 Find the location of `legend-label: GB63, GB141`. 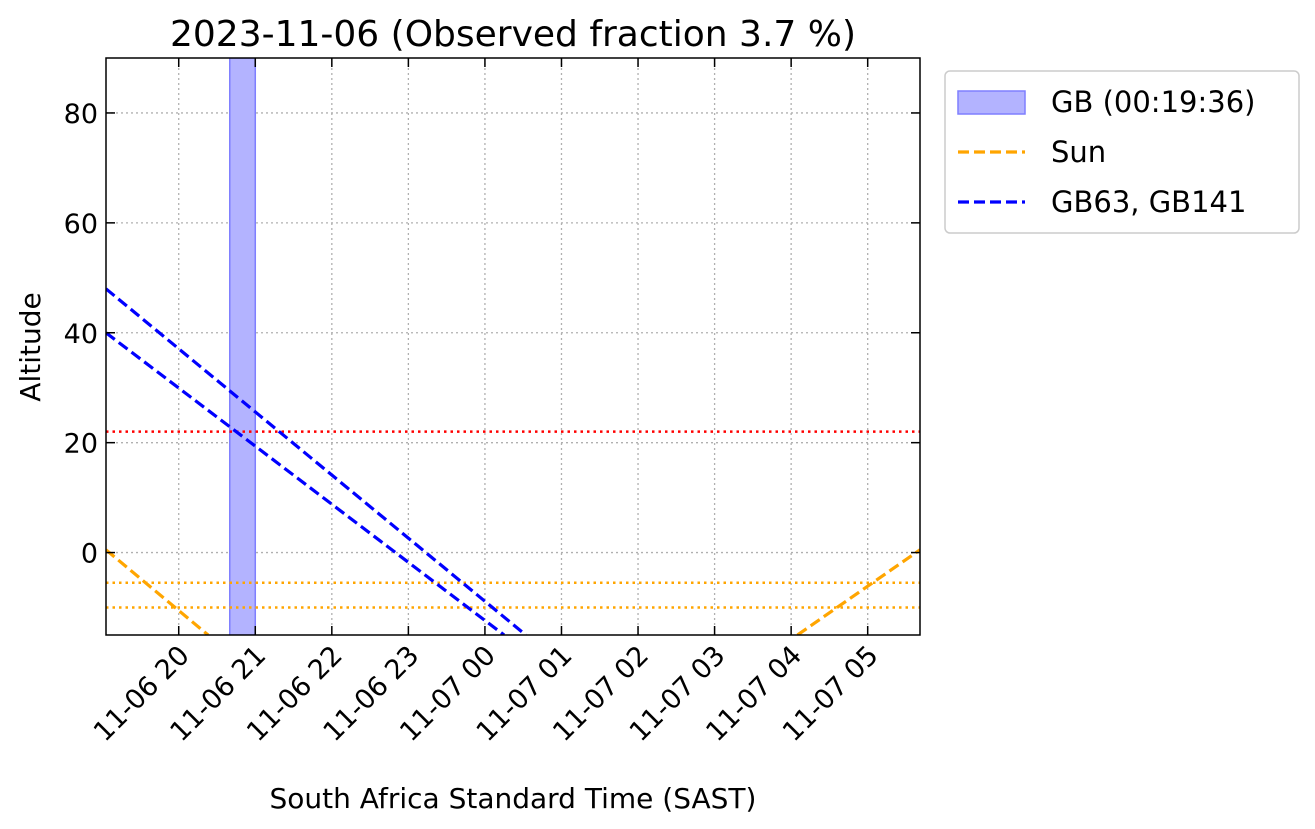

legend-label: GB63, GB141 is located at coordinates (1148, 202).